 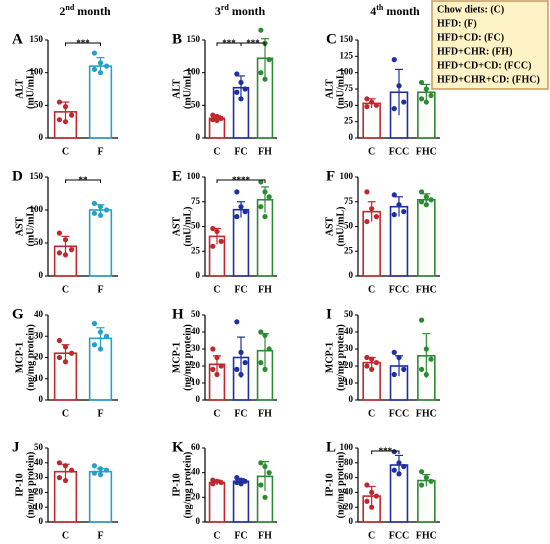 What do you see at coordinates (84, 180) in the screenshot?
I see `significance-label: **` at bounding box center [84, 180].